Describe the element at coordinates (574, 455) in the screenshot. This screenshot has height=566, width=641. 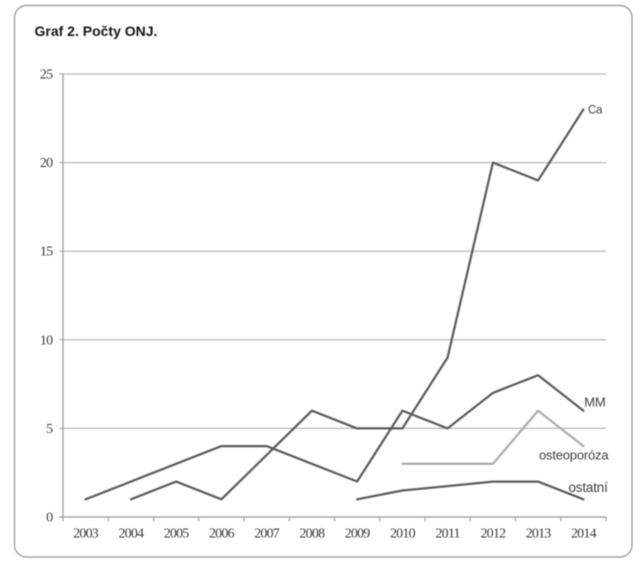
I see `svg-text: osteoporóza` at that location.